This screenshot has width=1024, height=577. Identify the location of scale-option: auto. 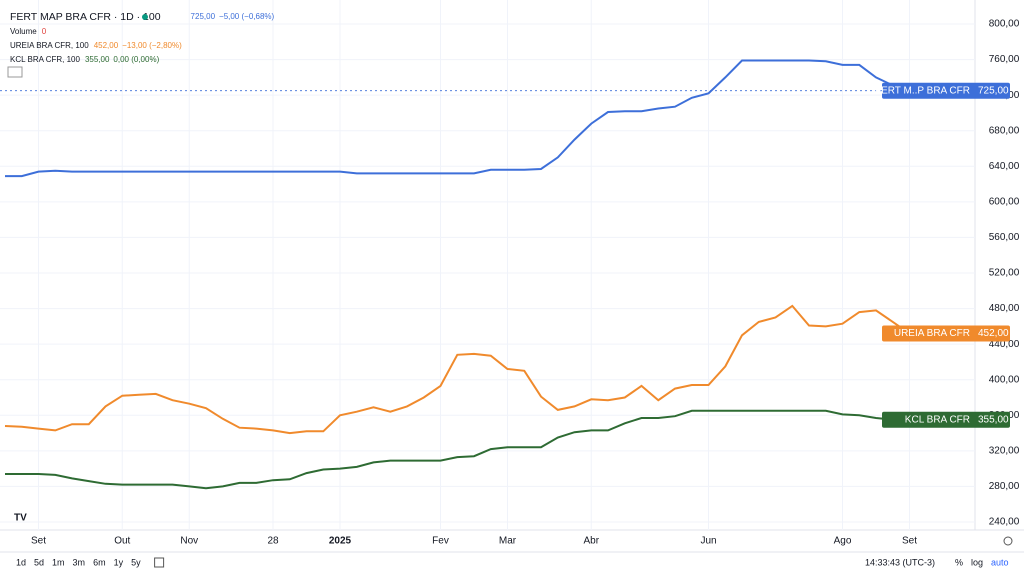
(1000, 562).